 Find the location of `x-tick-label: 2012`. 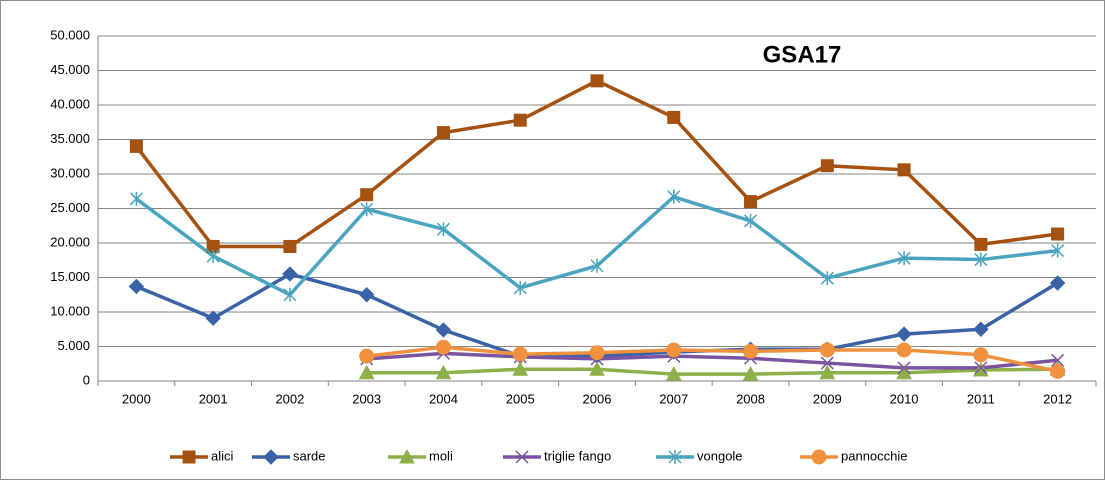

x-tick-label: 2012 is located at coordinates (1057, 398).